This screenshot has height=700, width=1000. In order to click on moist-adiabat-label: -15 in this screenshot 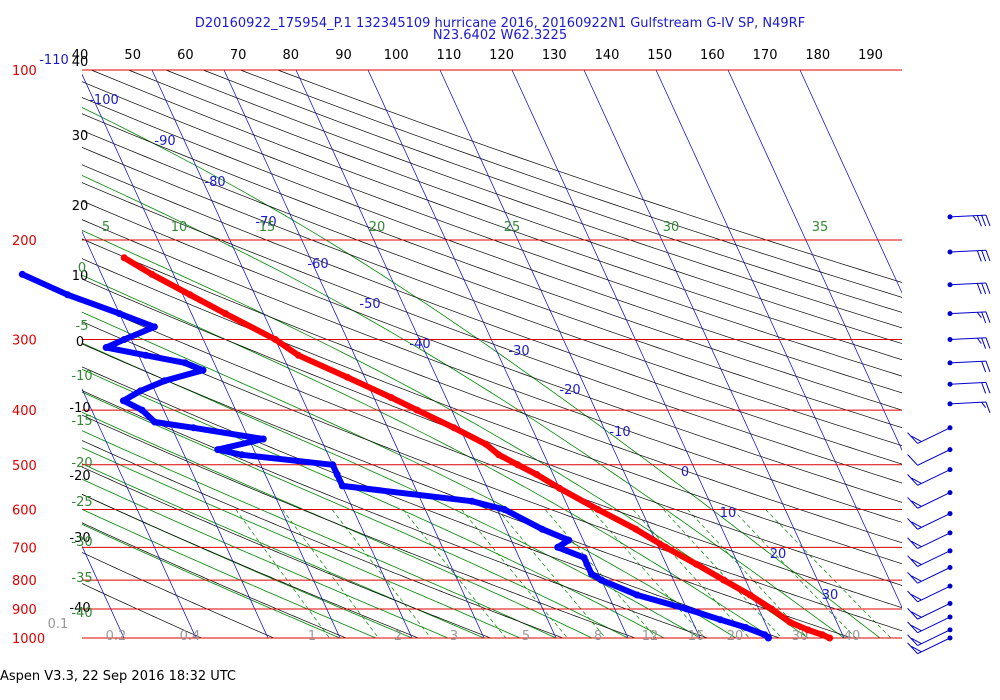, I will do `click(81, 421)`.